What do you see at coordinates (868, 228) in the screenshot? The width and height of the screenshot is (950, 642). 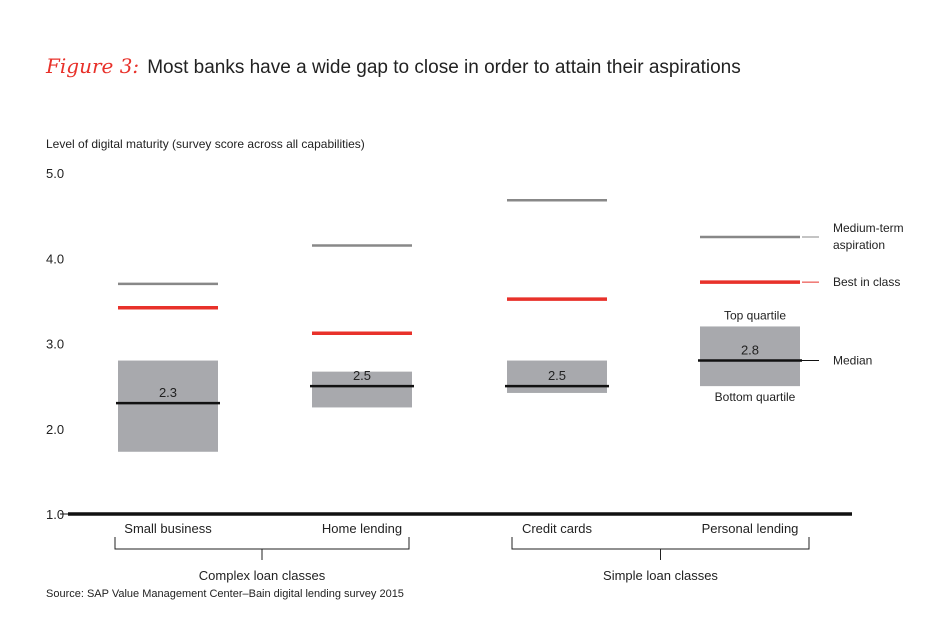 I see `legend-label-aspiration-line1: Medium-term` at bounding box center [868, 228].